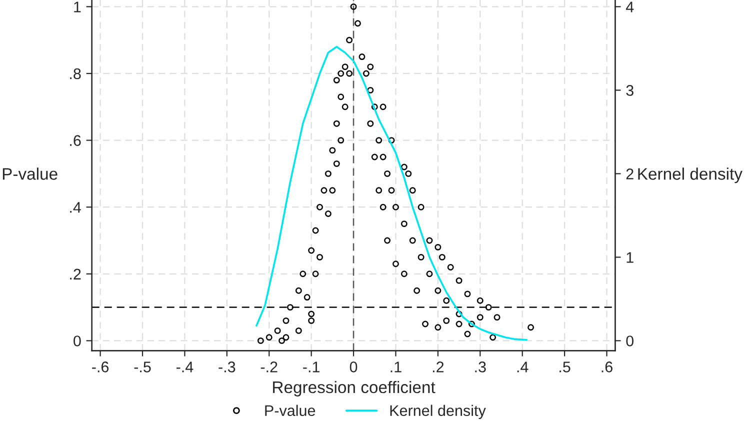  I want to click on x-tick-label: .1, so click(396, 367).